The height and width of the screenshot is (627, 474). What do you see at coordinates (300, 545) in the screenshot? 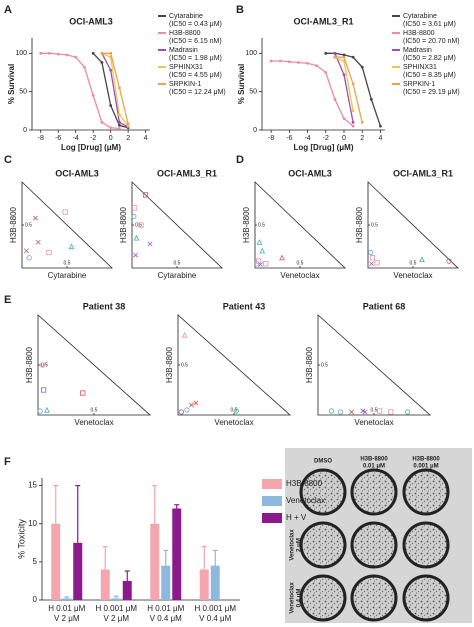
I see `plate-row: 2 μM` at bounding box center [300, 545].